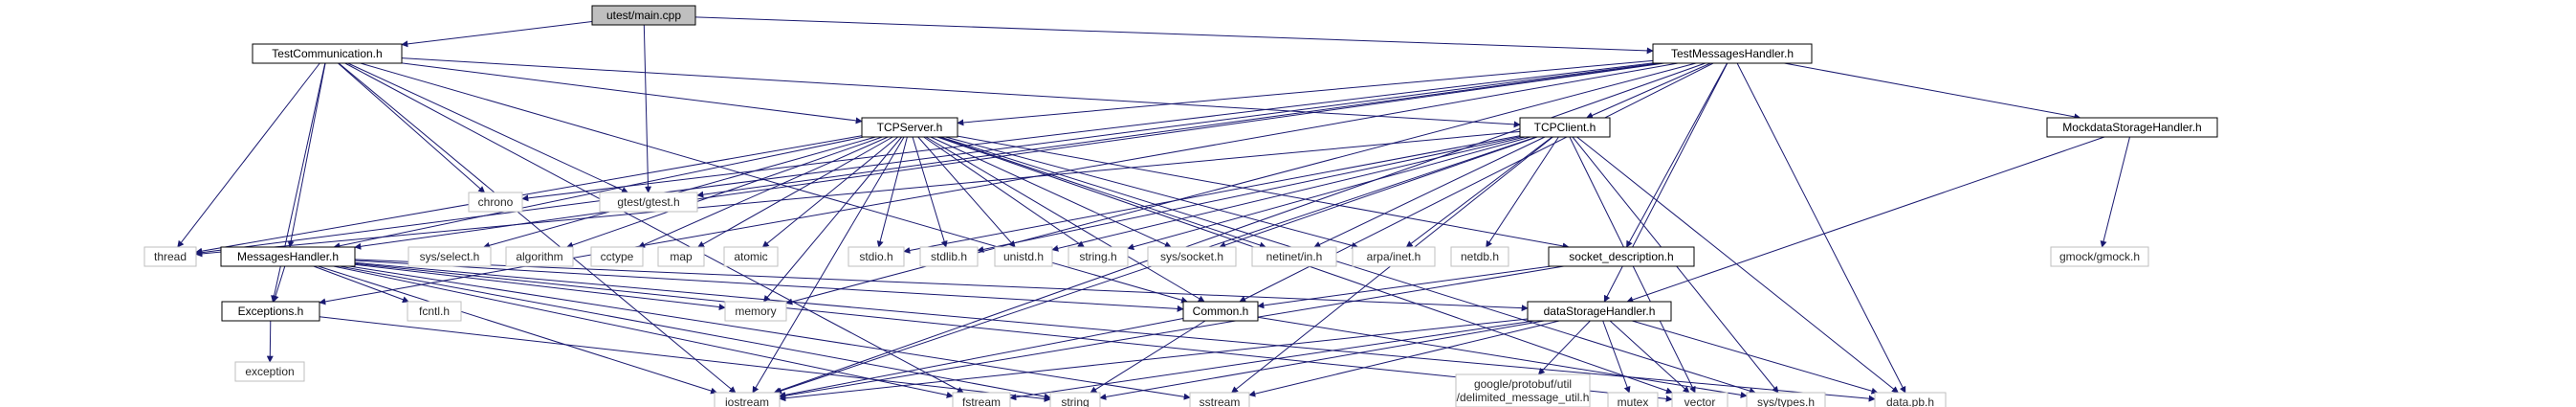 This screenshot has width=2576, height=407. I want to click on node-label-map: map, so click(681, 257).